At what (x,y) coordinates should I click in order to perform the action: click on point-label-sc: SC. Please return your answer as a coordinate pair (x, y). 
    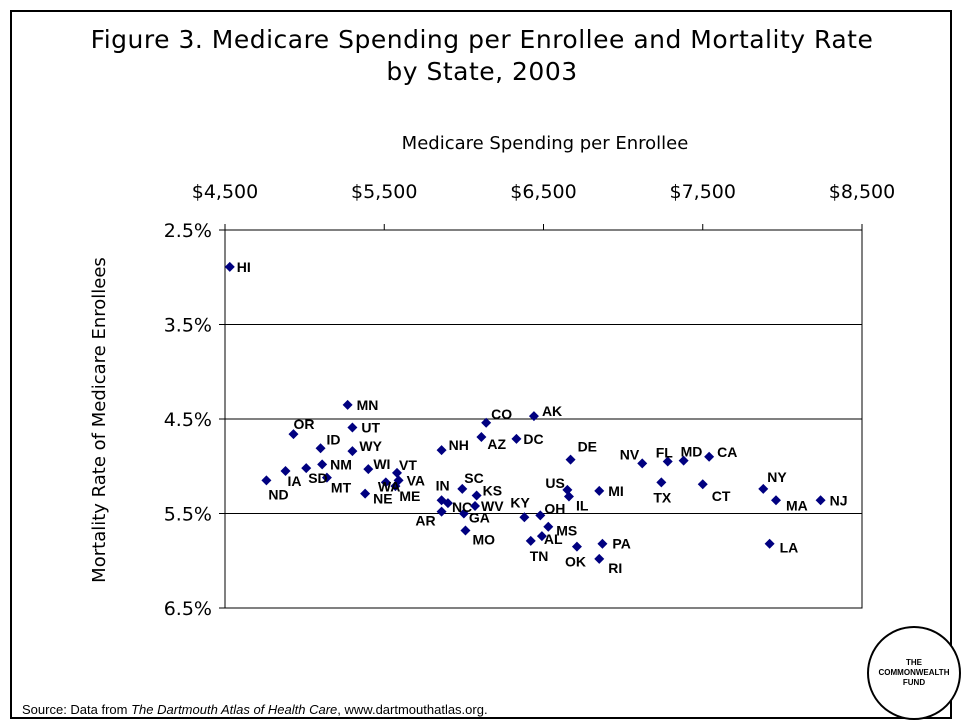
    Looking at the image, I should click on (473, 478).